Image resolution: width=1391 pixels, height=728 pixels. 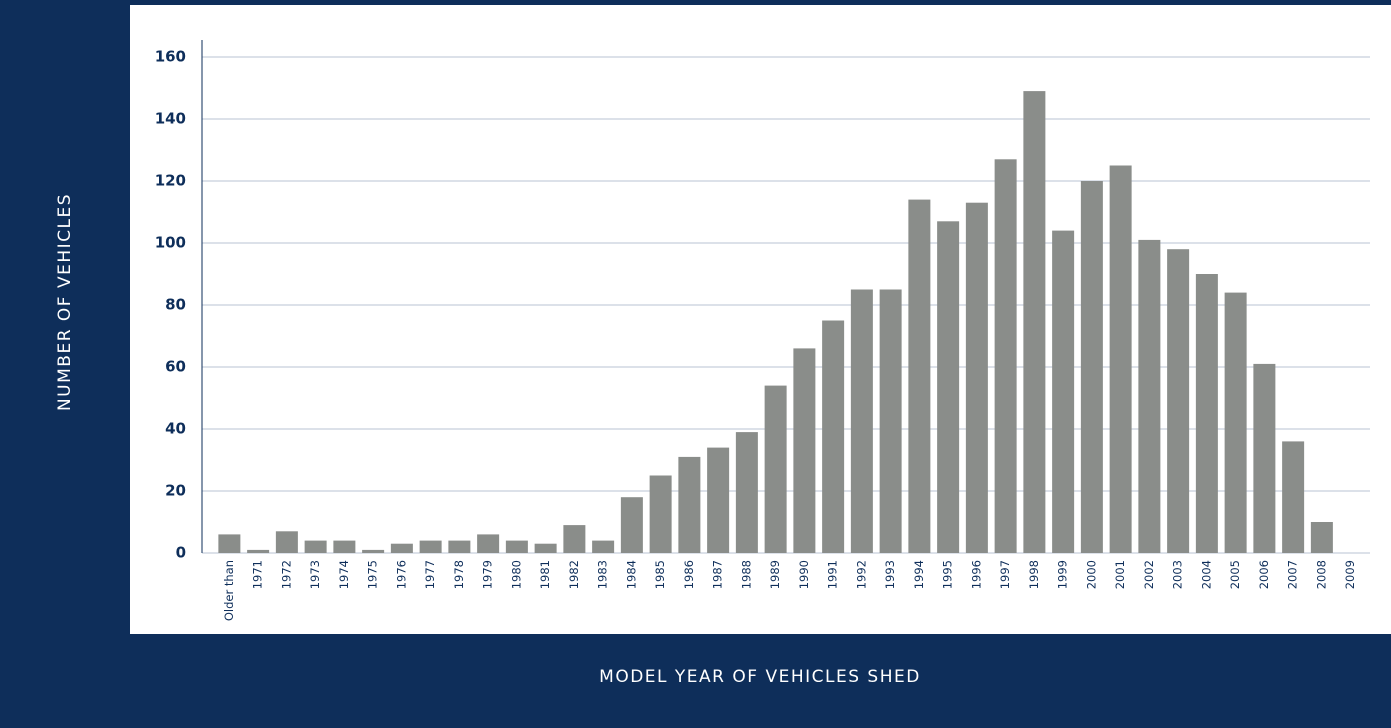 I want to click on x-tick-label: 2003, so click(x=1178, y=574).